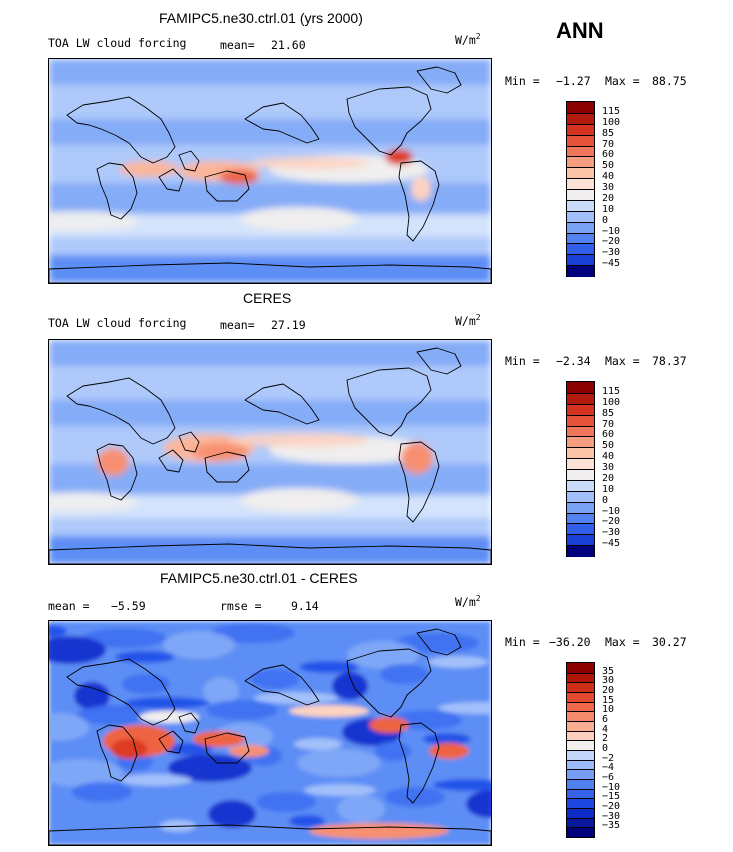  I want to click on colorbar-tick-label: −10, so click(611, 231).